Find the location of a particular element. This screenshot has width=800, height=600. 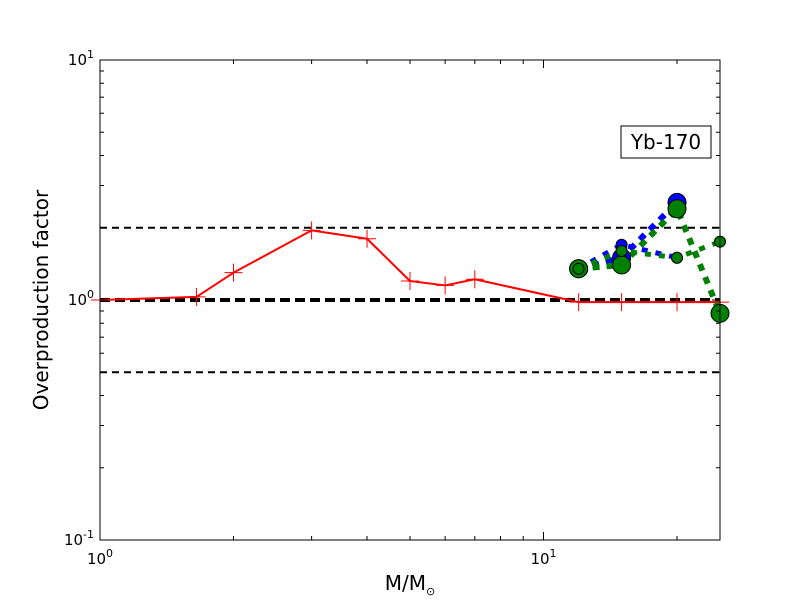

annotation-label: Yb-170 is located at coordinates (665, 142).